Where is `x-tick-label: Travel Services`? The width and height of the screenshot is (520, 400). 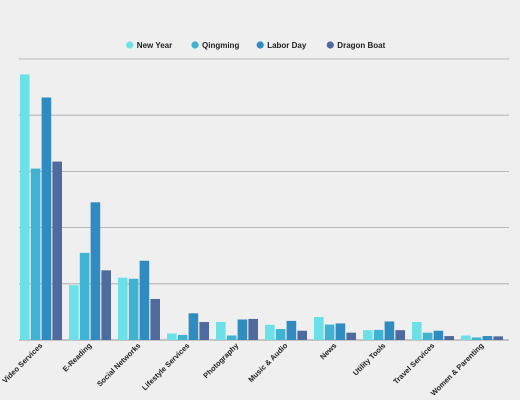
x-tick-label: Travel Services is located at coordinates (413, 363).